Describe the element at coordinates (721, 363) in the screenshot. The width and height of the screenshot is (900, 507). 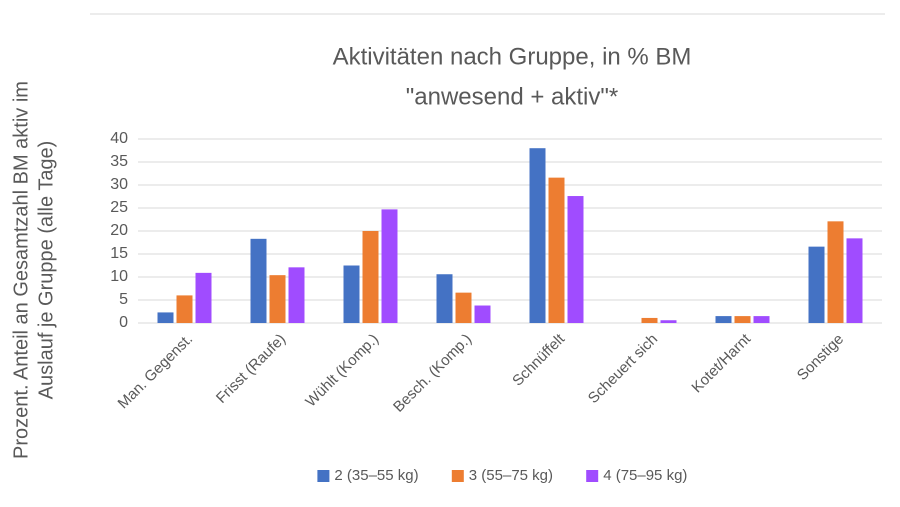
I see `x-tick-label: Kotet/Harnt` at that location.